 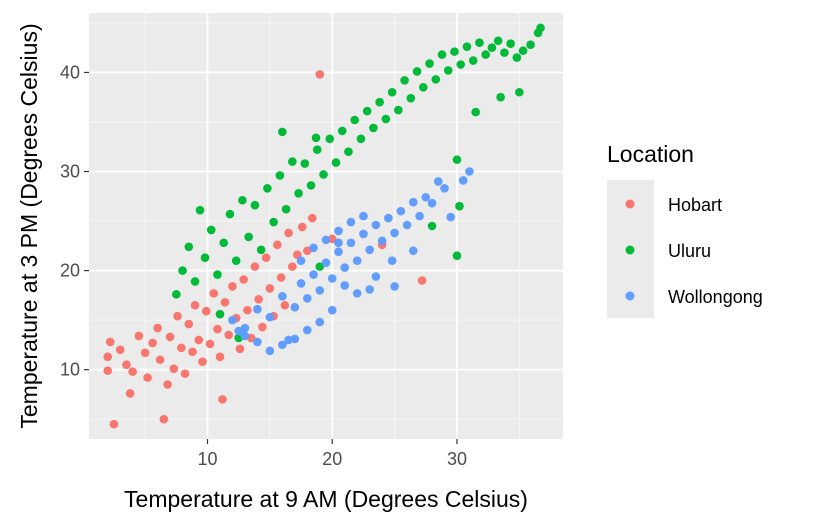 What do you see at coordinates (207, 459) in the screenshot?
I see `x-tick-label: 10` at bounding box center [207, 459].